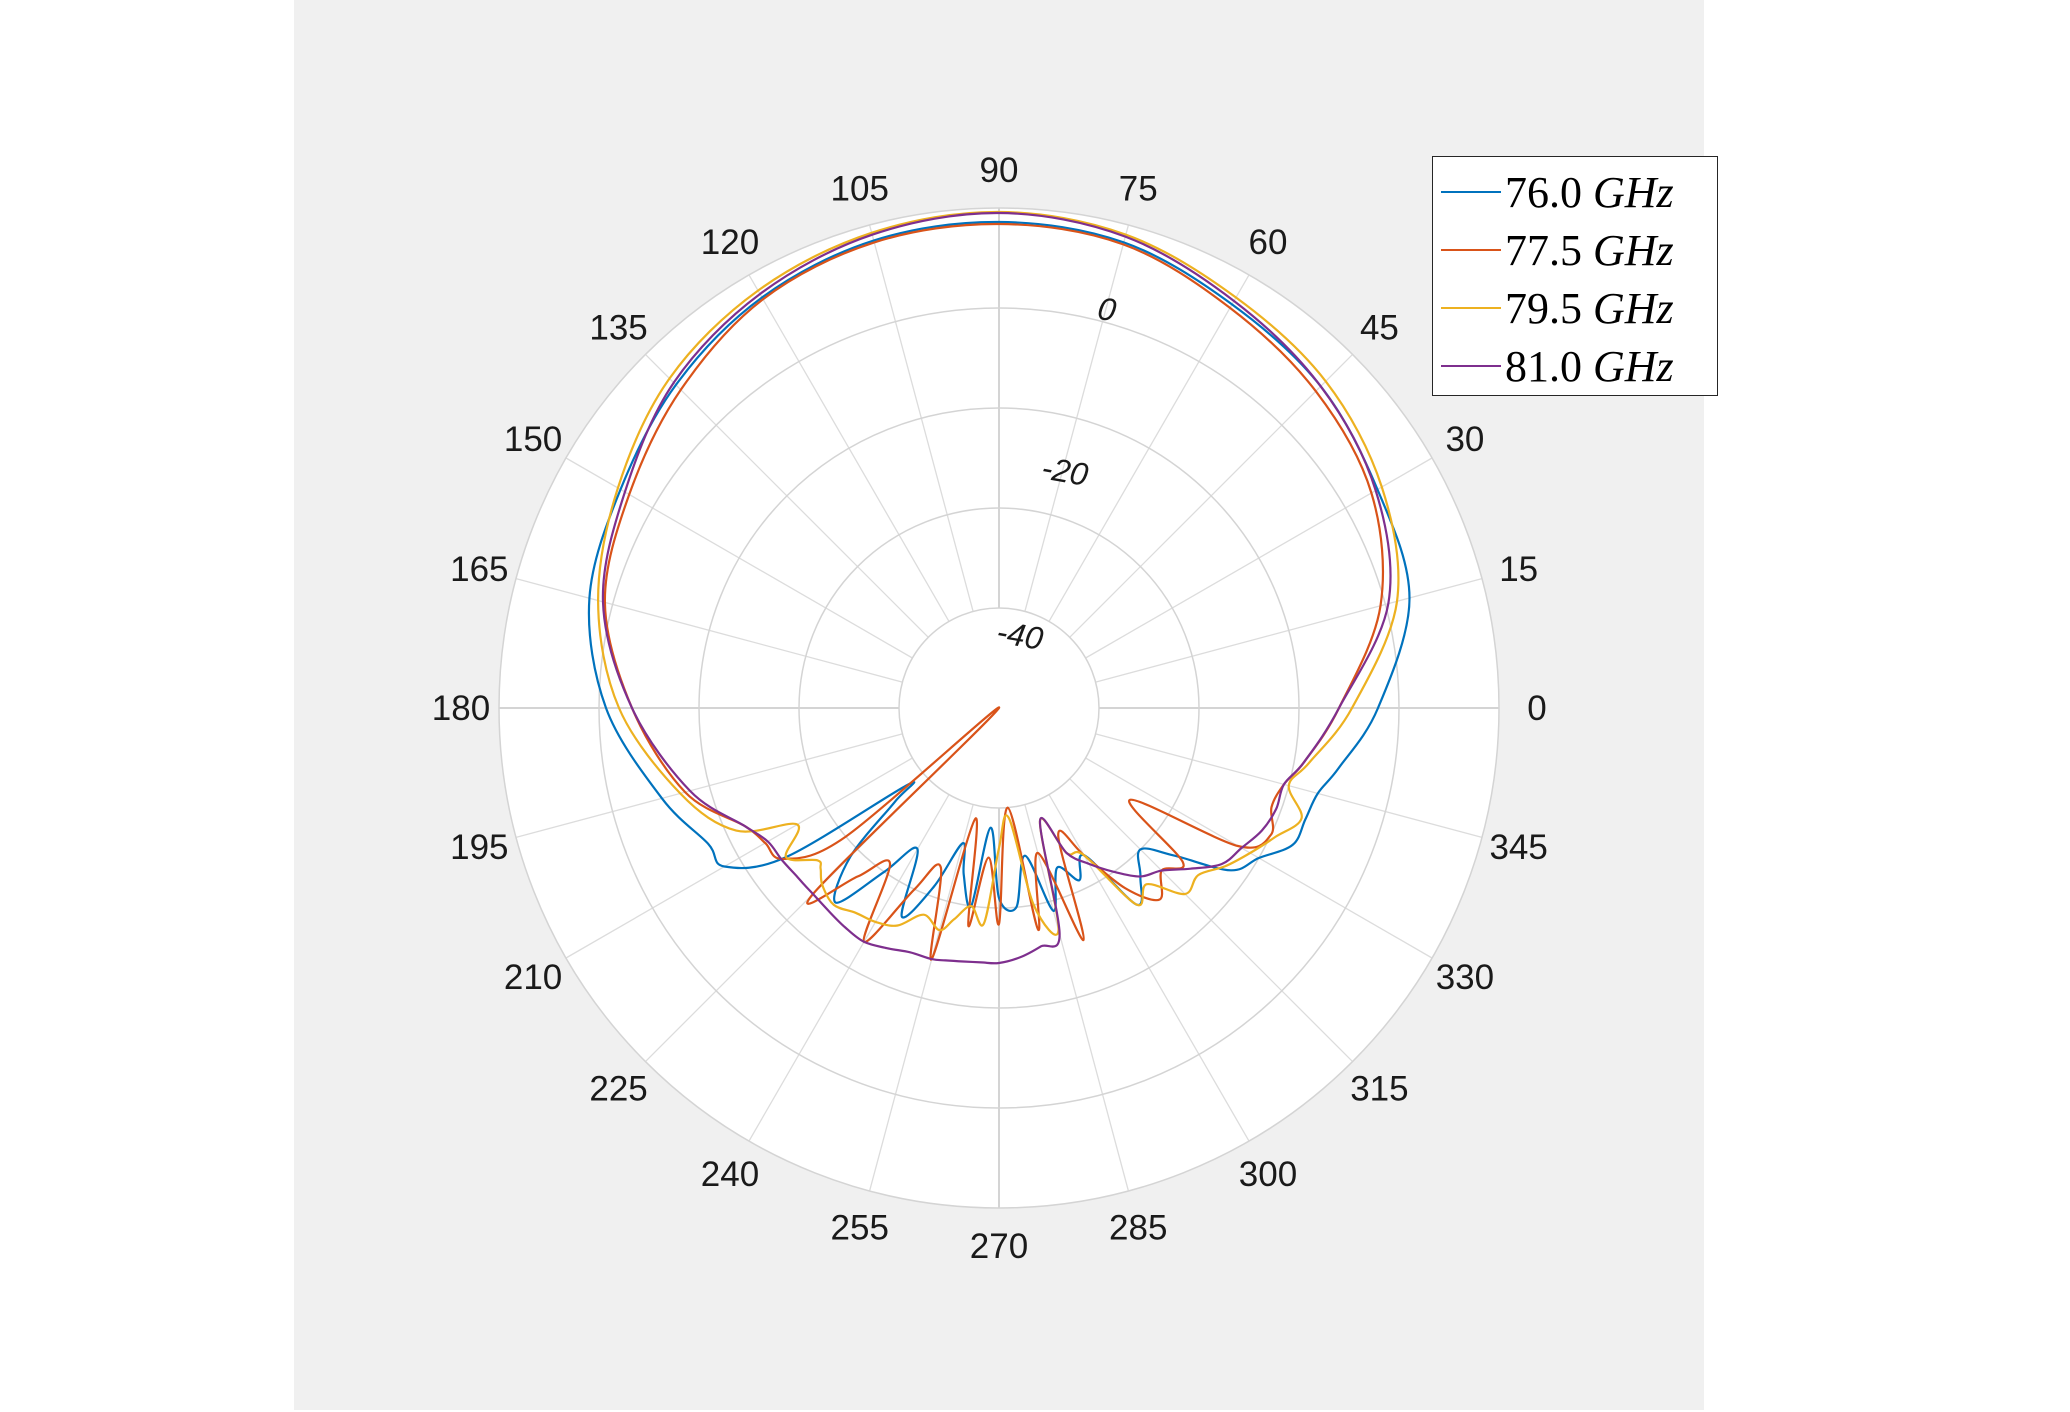 This screenshot has height=1412, width=2070. I want to click on theta-tick-label: 180, so click(461, 708).